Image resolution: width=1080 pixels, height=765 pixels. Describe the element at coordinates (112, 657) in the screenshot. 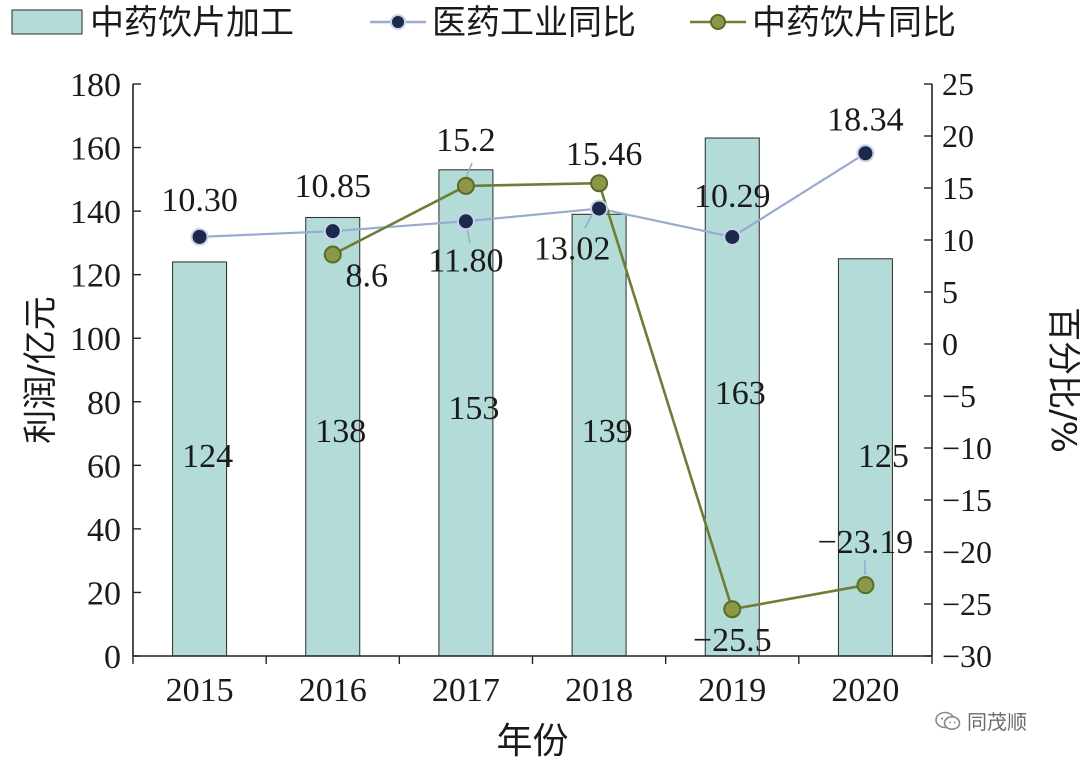

I see `y-left-tick-label: 0` at that location.